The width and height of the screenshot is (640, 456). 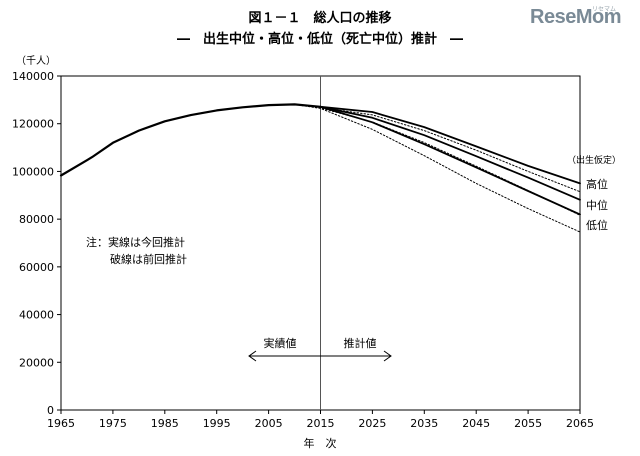 I want to click on chart-title: 図１－１ 総人口の推移, so click(x=319, y=18).